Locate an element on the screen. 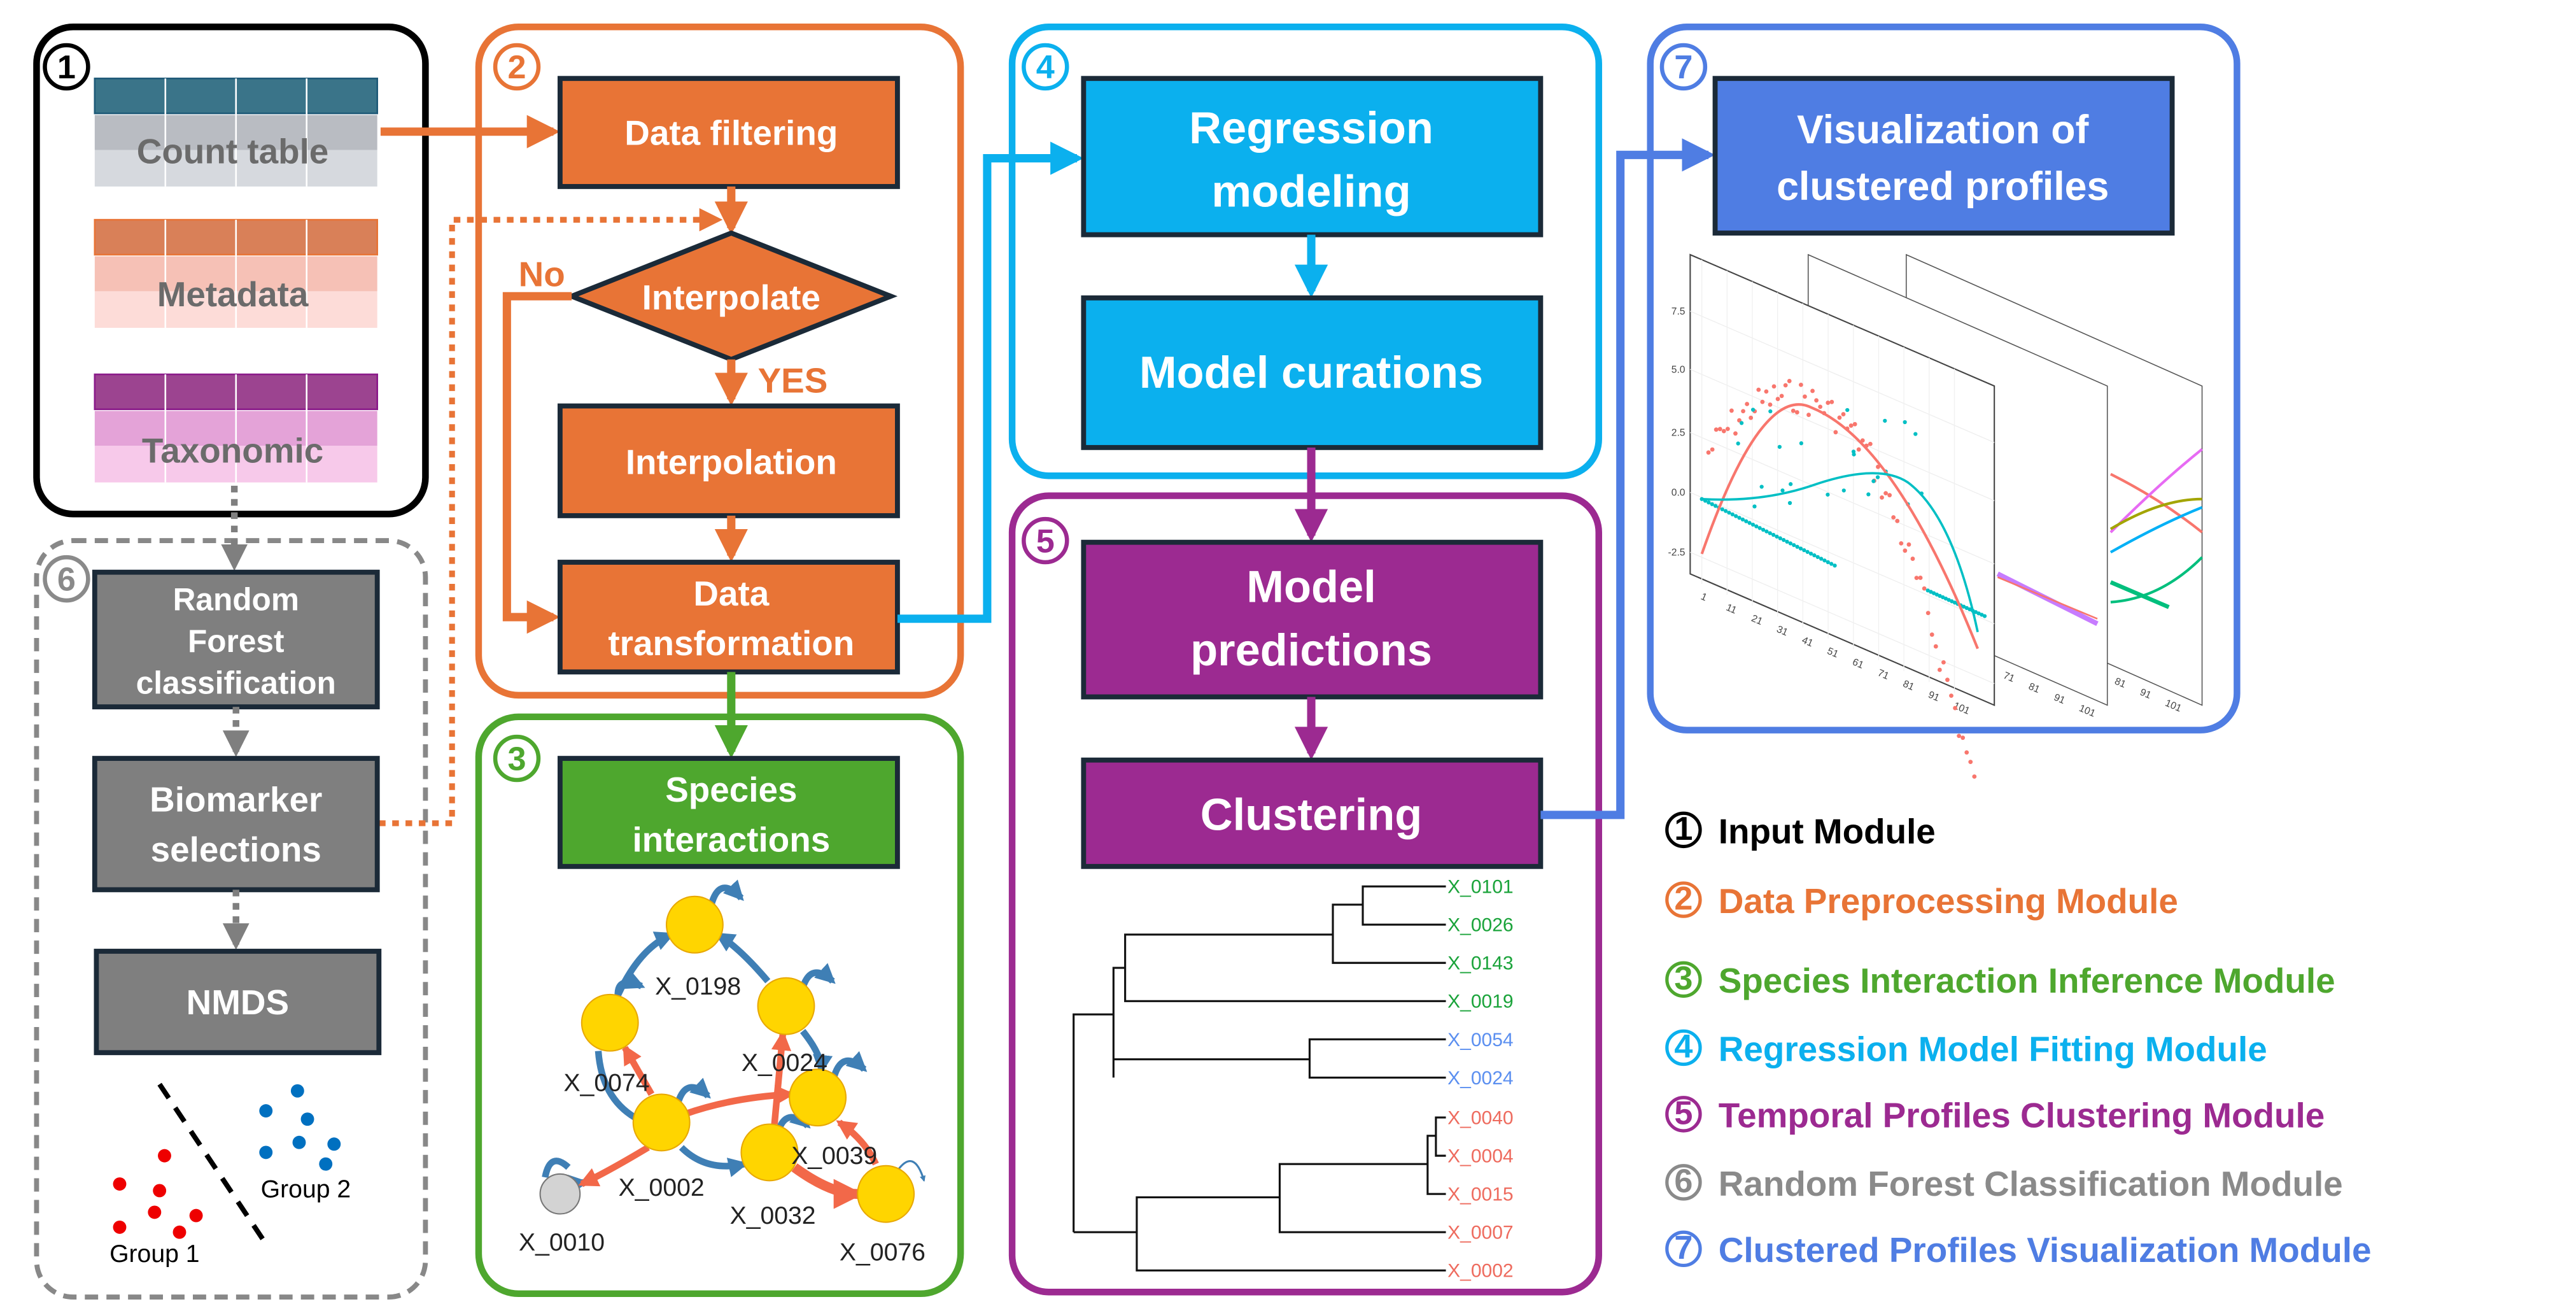 The width and height of the screenshot is (2576, 1304). dendrogram-branches is located at coordinates (1260, 1078).